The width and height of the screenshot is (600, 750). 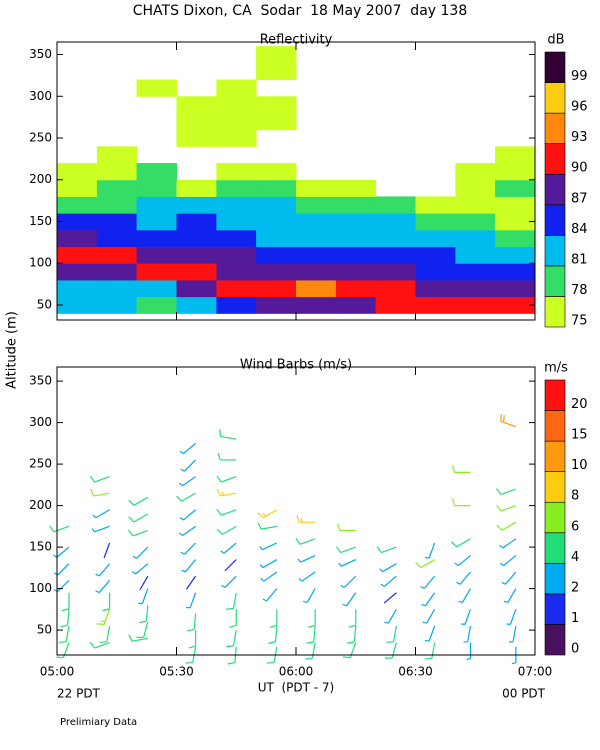 I want to click on y-tick-label: 100, so click(x=40, y=588).